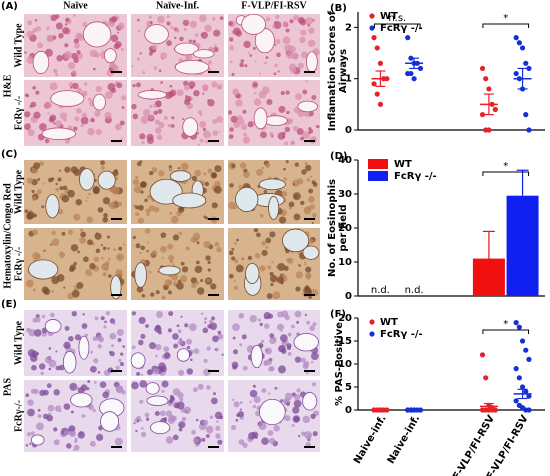  What do you see at coordinates (7, 85) in the screenshot?
I see `stain-label: H&E` at bounding box center [7, 85].